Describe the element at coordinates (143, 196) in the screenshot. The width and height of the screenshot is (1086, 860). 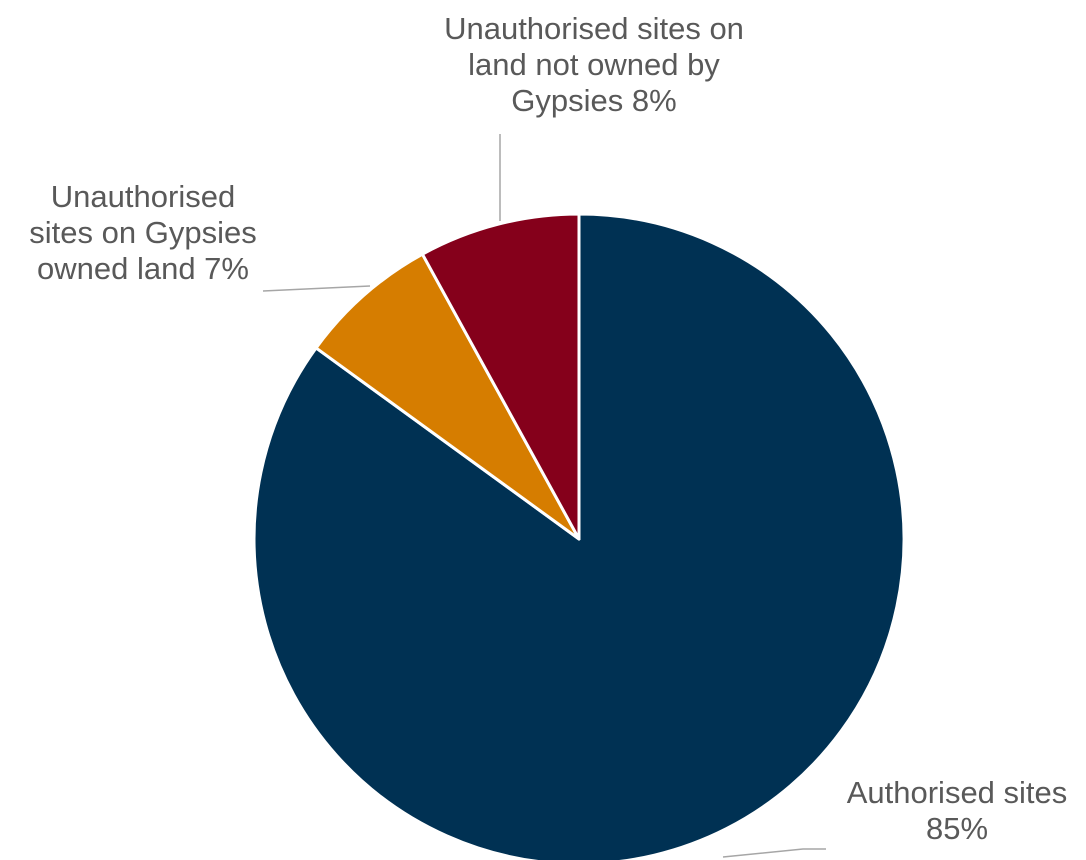
I see `data-label-line: Unauthorised` at that location.